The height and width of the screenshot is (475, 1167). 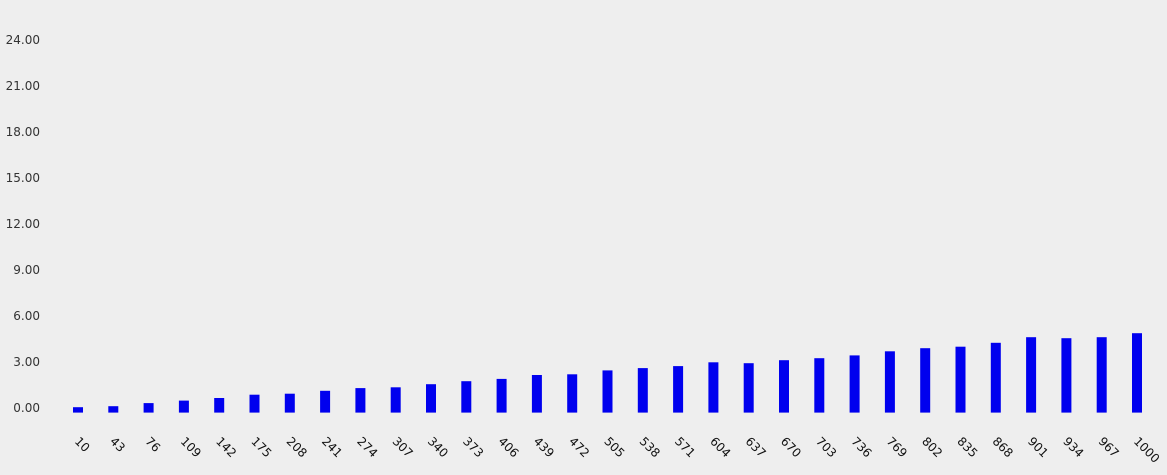 What do you see at coordinates (614, 447) in the screenshot?
I see `x-tick-label: 505` at bounding box center [614, 447].